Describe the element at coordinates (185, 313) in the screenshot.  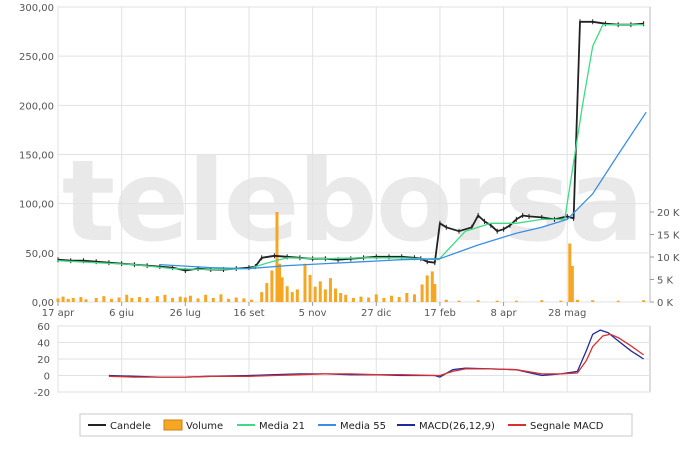
I see `x-tick-label: 26 lug` at that location.